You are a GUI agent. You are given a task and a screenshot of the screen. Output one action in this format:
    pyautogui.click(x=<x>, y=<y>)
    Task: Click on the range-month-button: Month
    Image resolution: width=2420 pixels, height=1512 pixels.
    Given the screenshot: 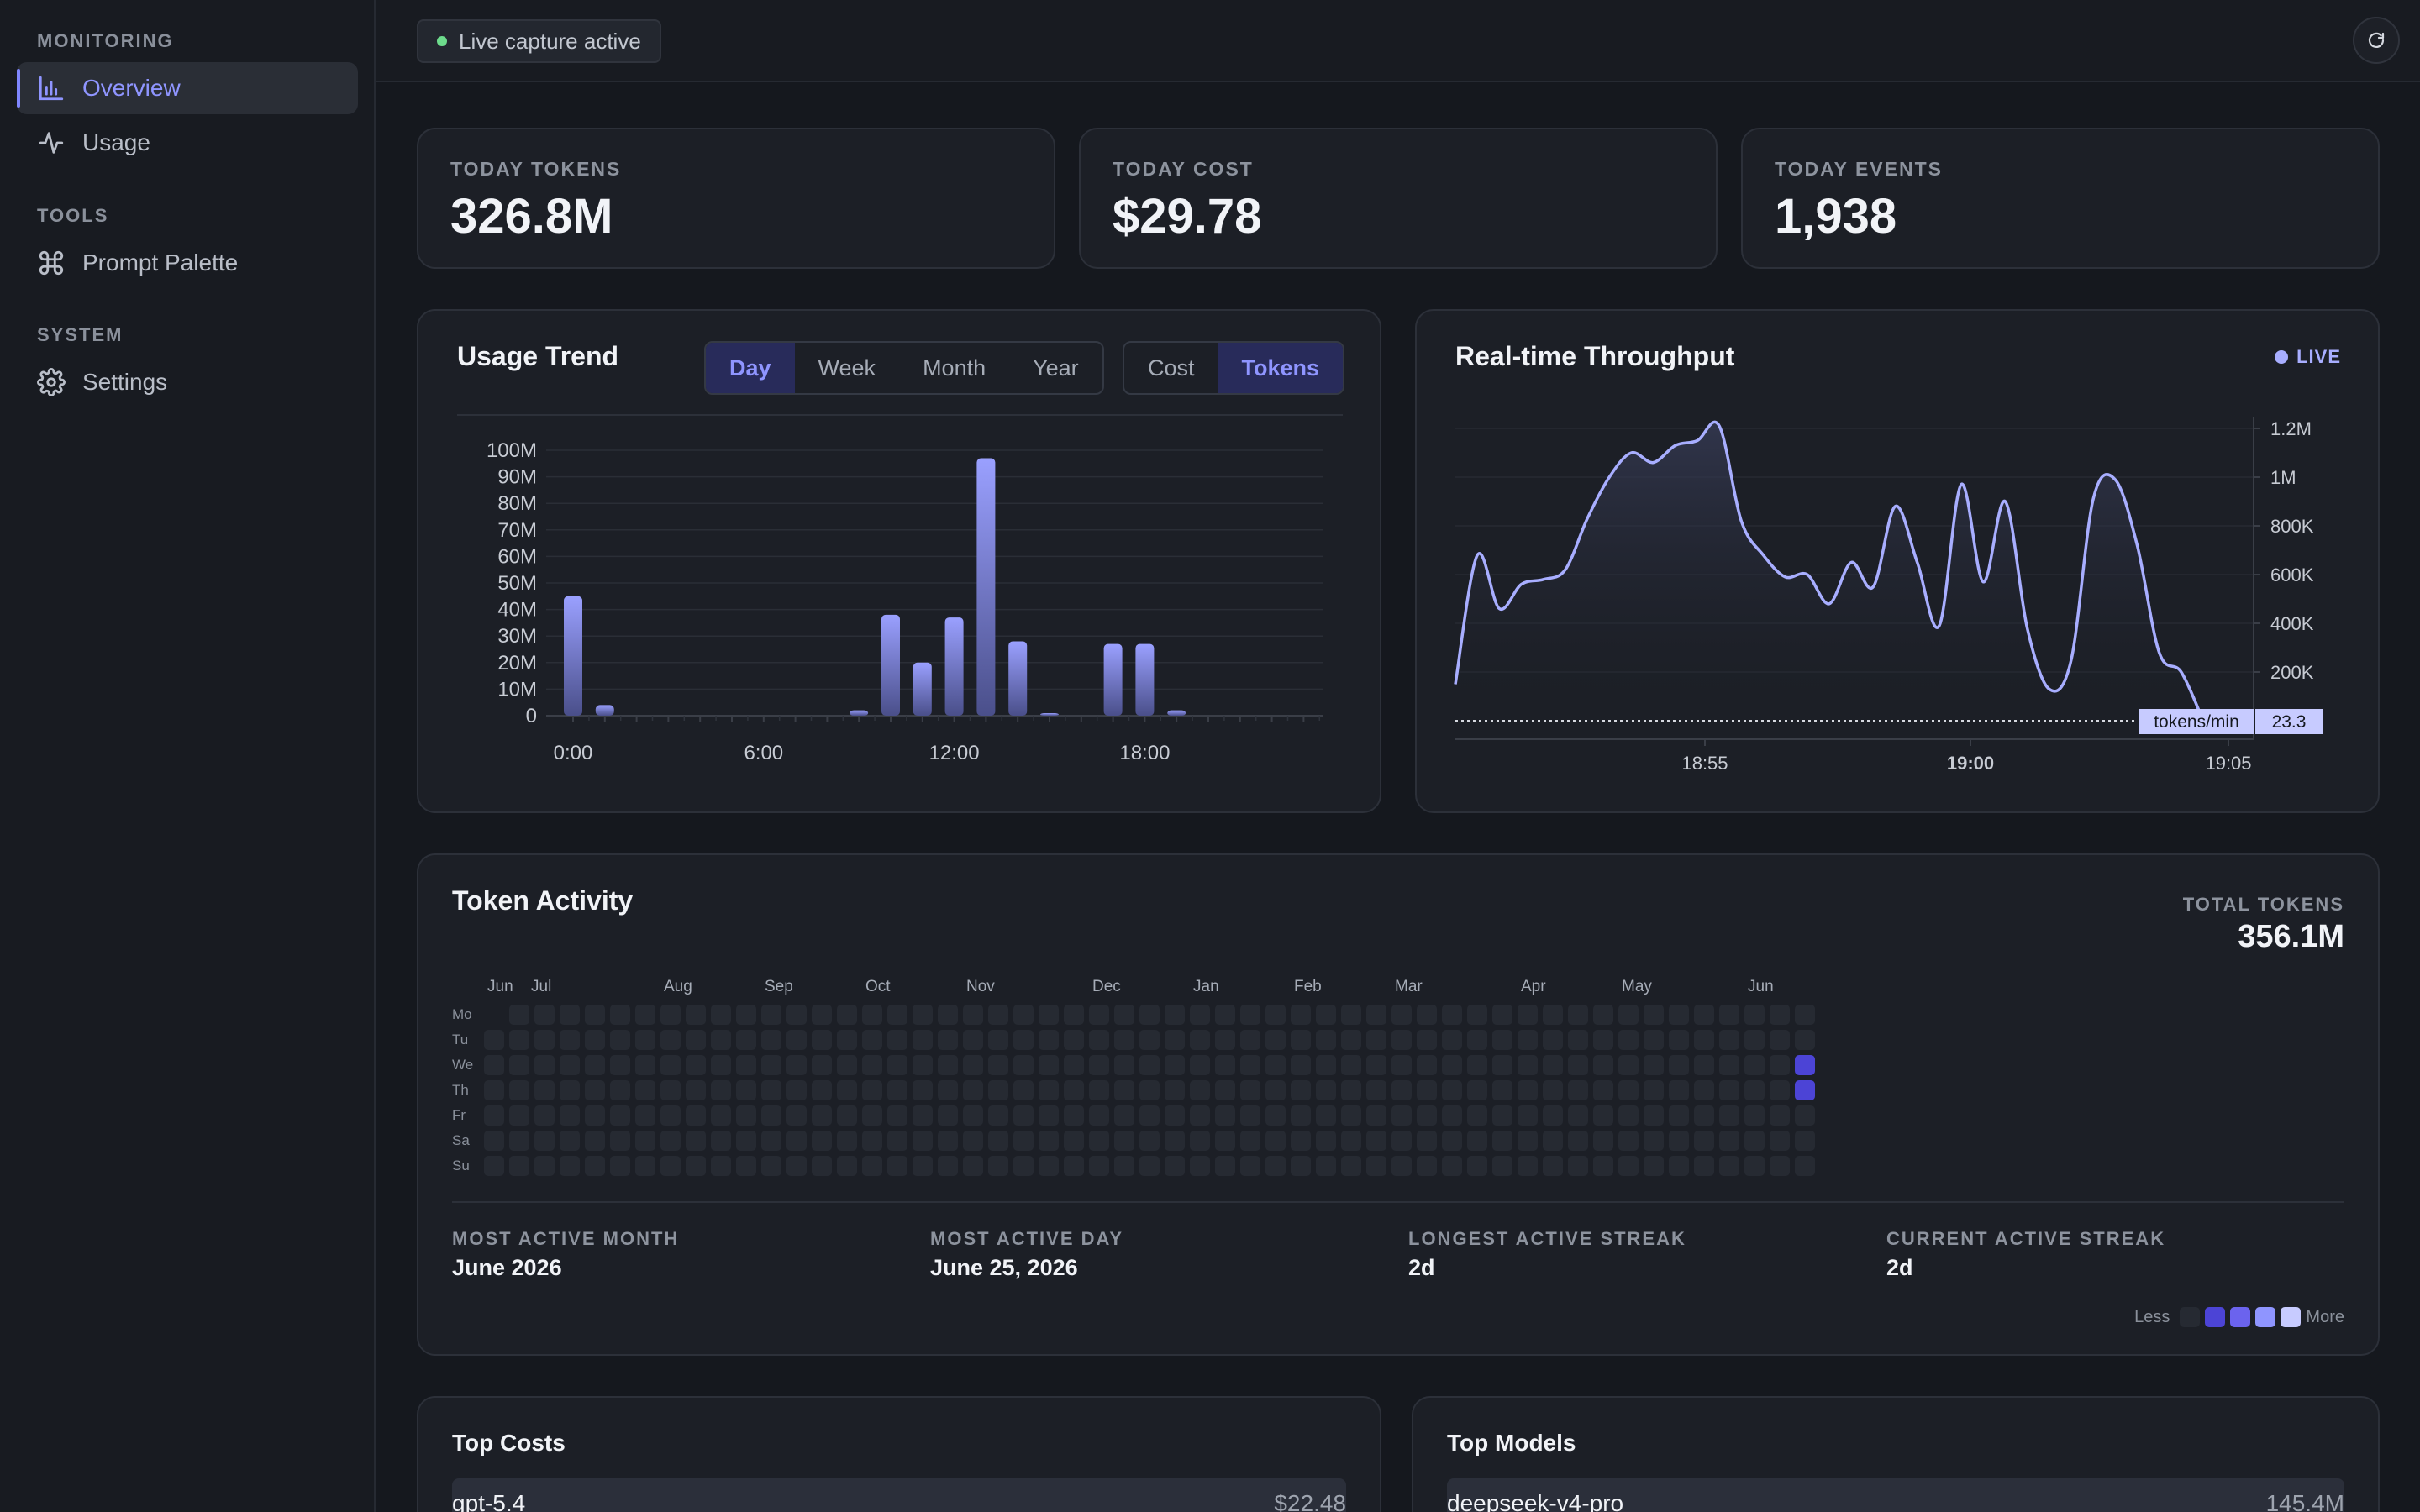 What is the action you would take?
    pyautogui.click(x=955, y=367)
    